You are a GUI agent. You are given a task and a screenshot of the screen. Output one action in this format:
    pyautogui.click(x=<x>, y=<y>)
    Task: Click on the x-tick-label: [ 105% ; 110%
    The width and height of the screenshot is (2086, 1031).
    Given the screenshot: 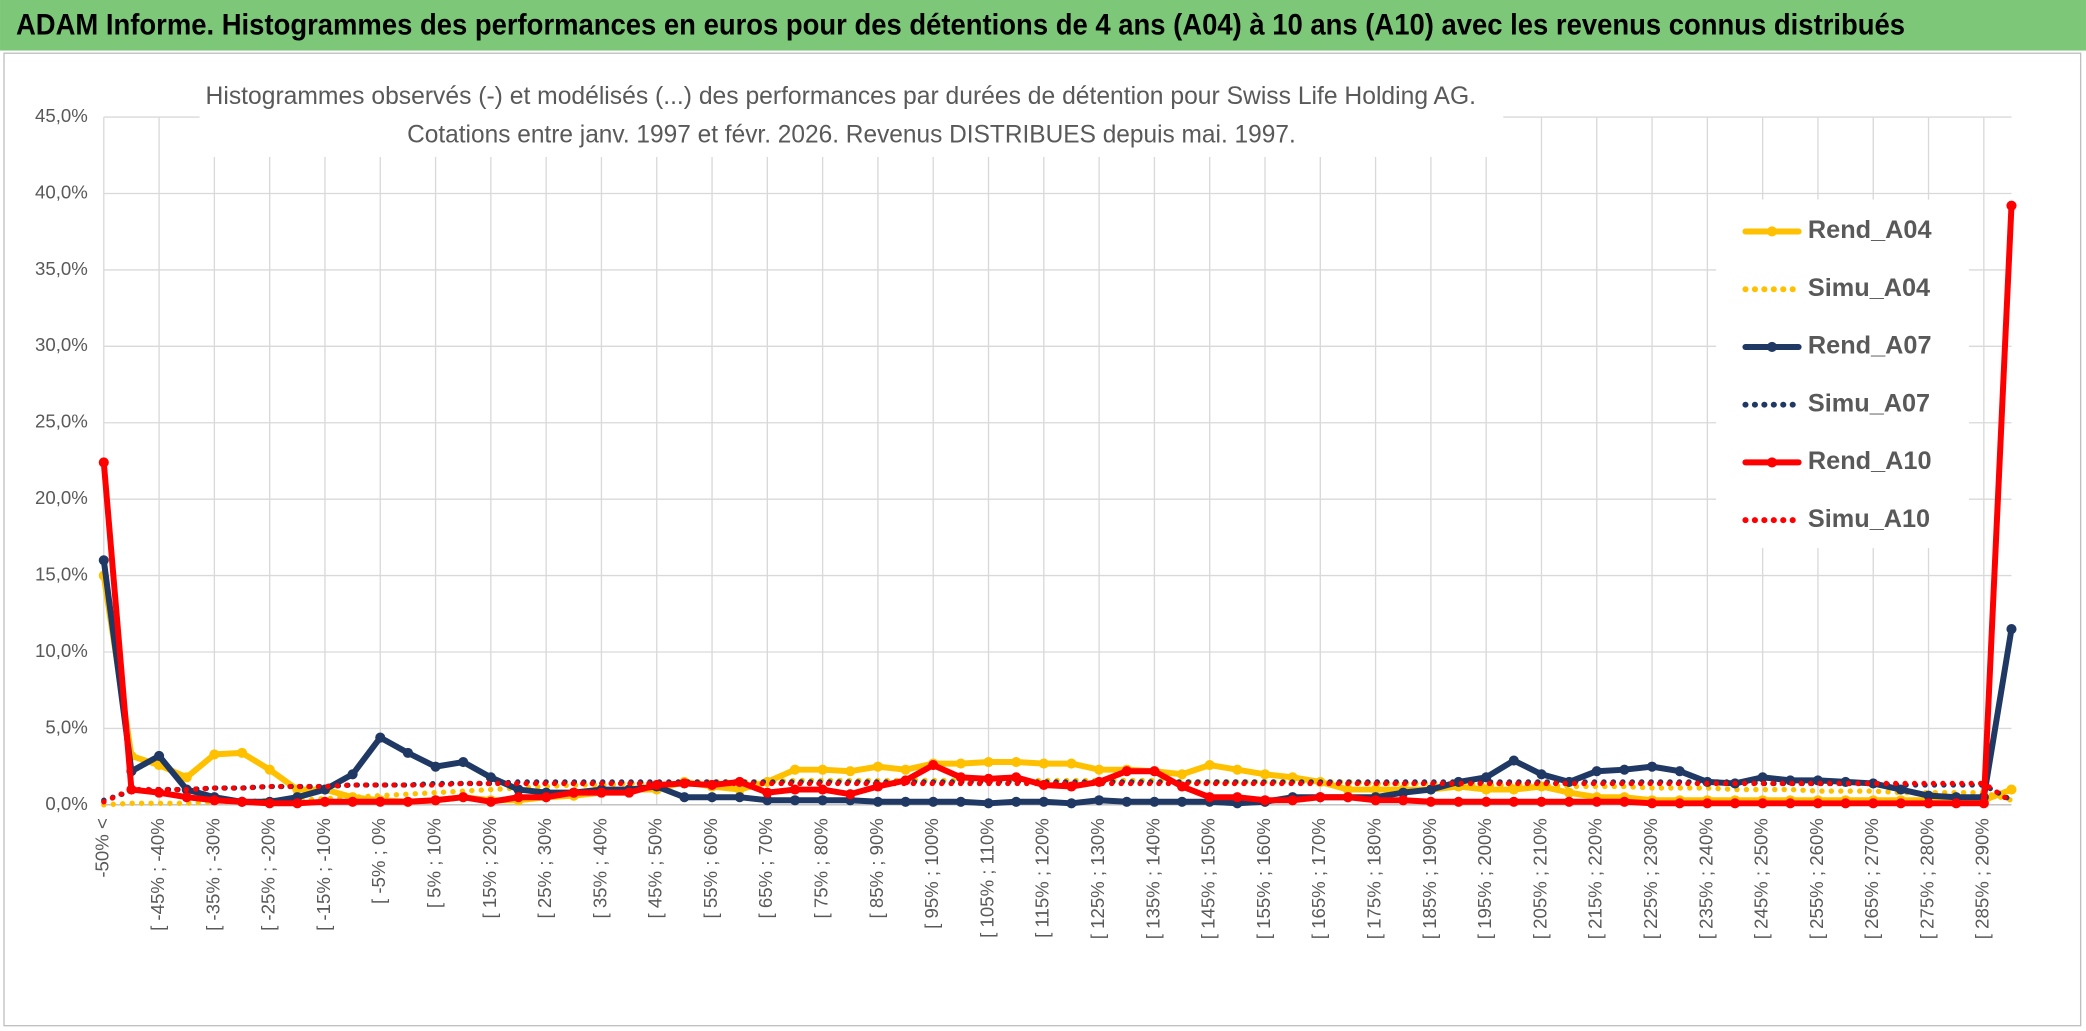 What is the action you would take?
    pyautogui.click(x=986, y=878)
    